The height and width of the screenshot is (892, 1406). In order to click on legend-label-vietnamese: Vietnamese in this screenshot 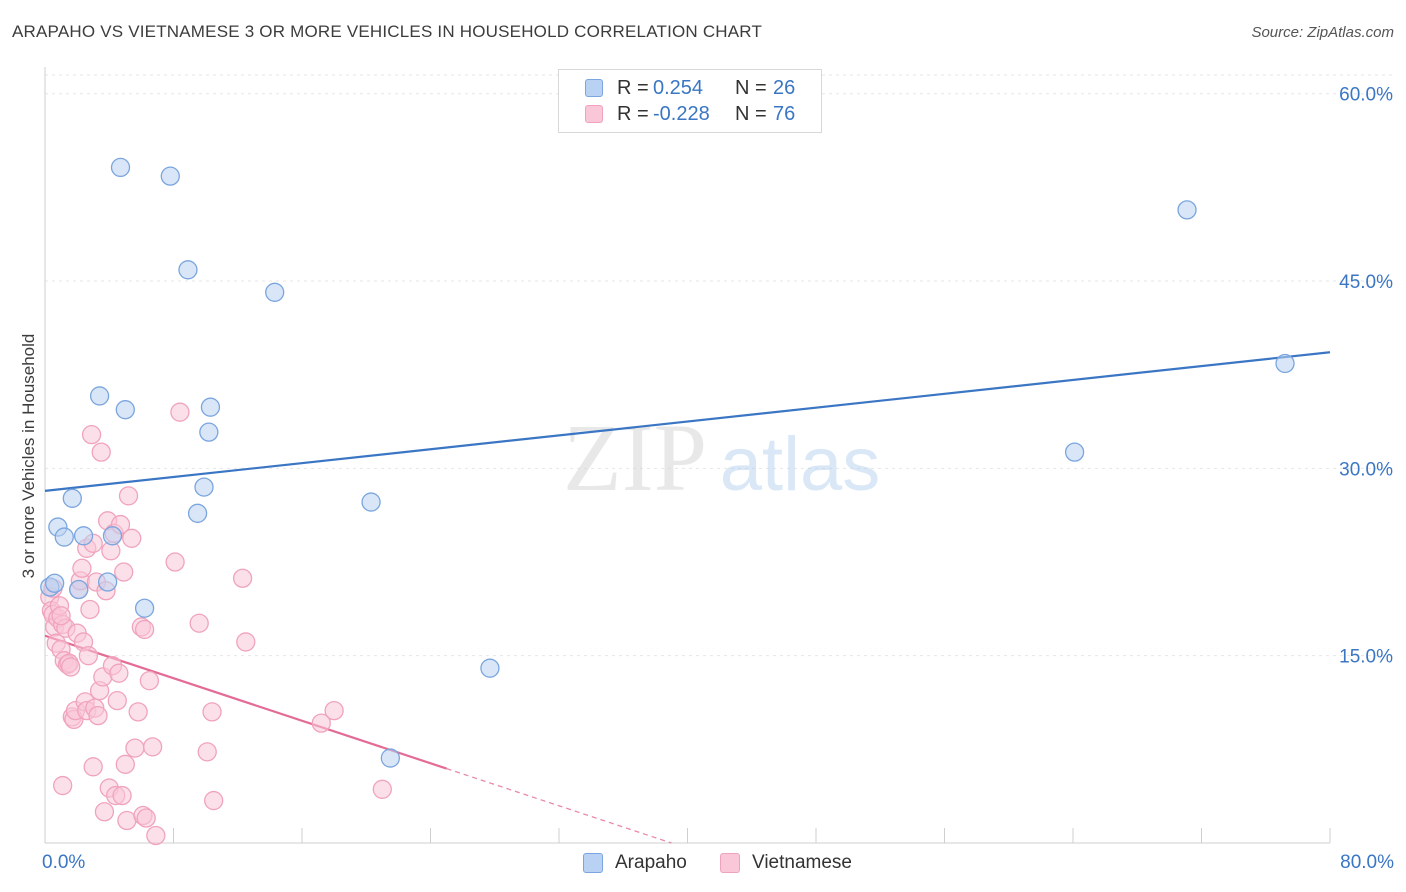, I will do `click(802, 862)`.